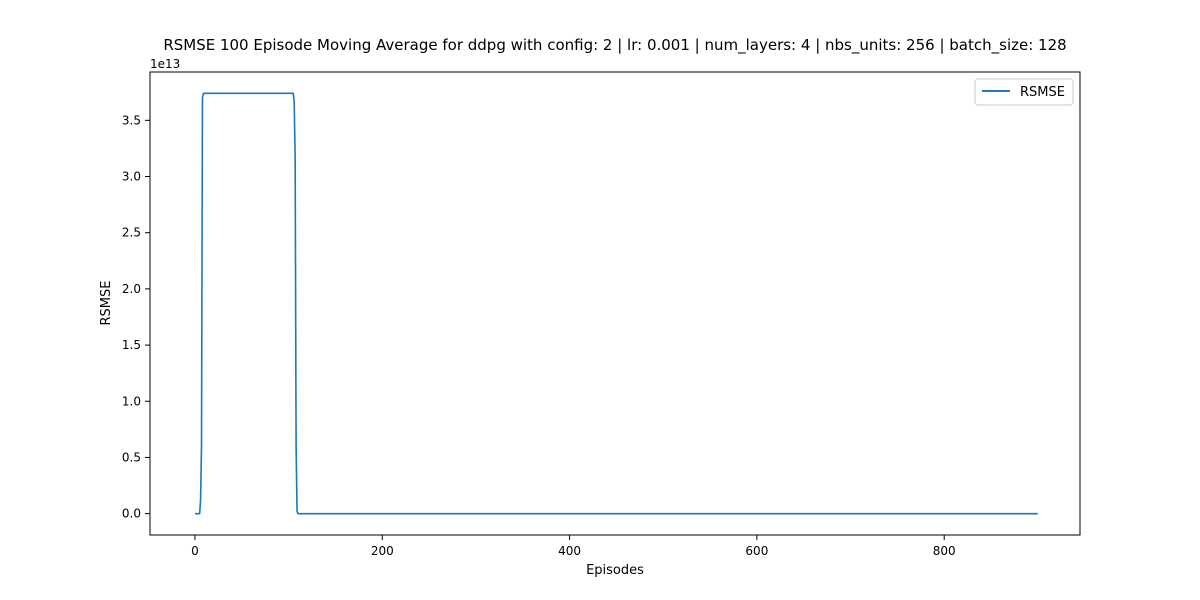 The height and width of the screenshot is (600, 1200). I want to click on y-offset-label: 1e13, so click(165, 64).